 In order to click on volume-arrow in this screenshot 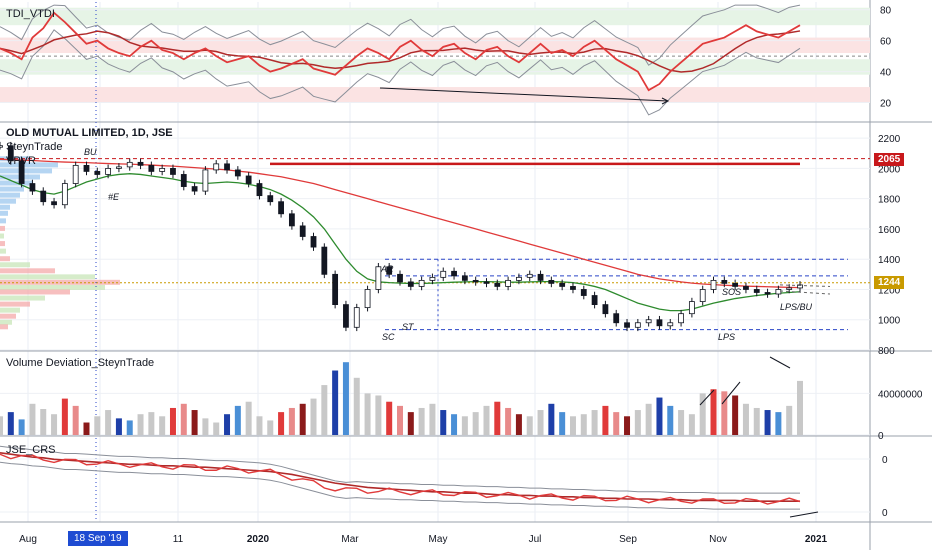, I will do `click(780, 362)`.